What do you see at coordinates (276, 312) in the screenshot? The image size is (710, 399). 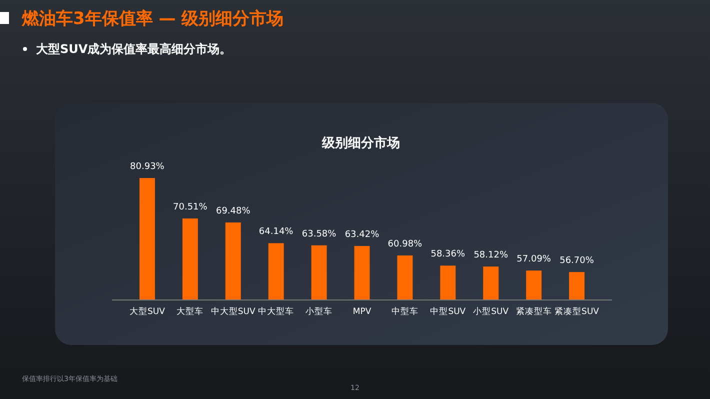 I see `x-tick-label: 中大型车` at bounding box center [276, 312].